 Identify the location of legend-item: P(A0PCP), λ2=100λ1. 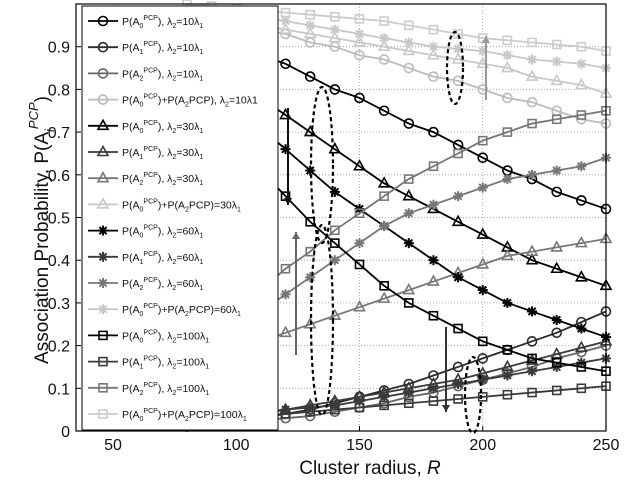
(148, 336).